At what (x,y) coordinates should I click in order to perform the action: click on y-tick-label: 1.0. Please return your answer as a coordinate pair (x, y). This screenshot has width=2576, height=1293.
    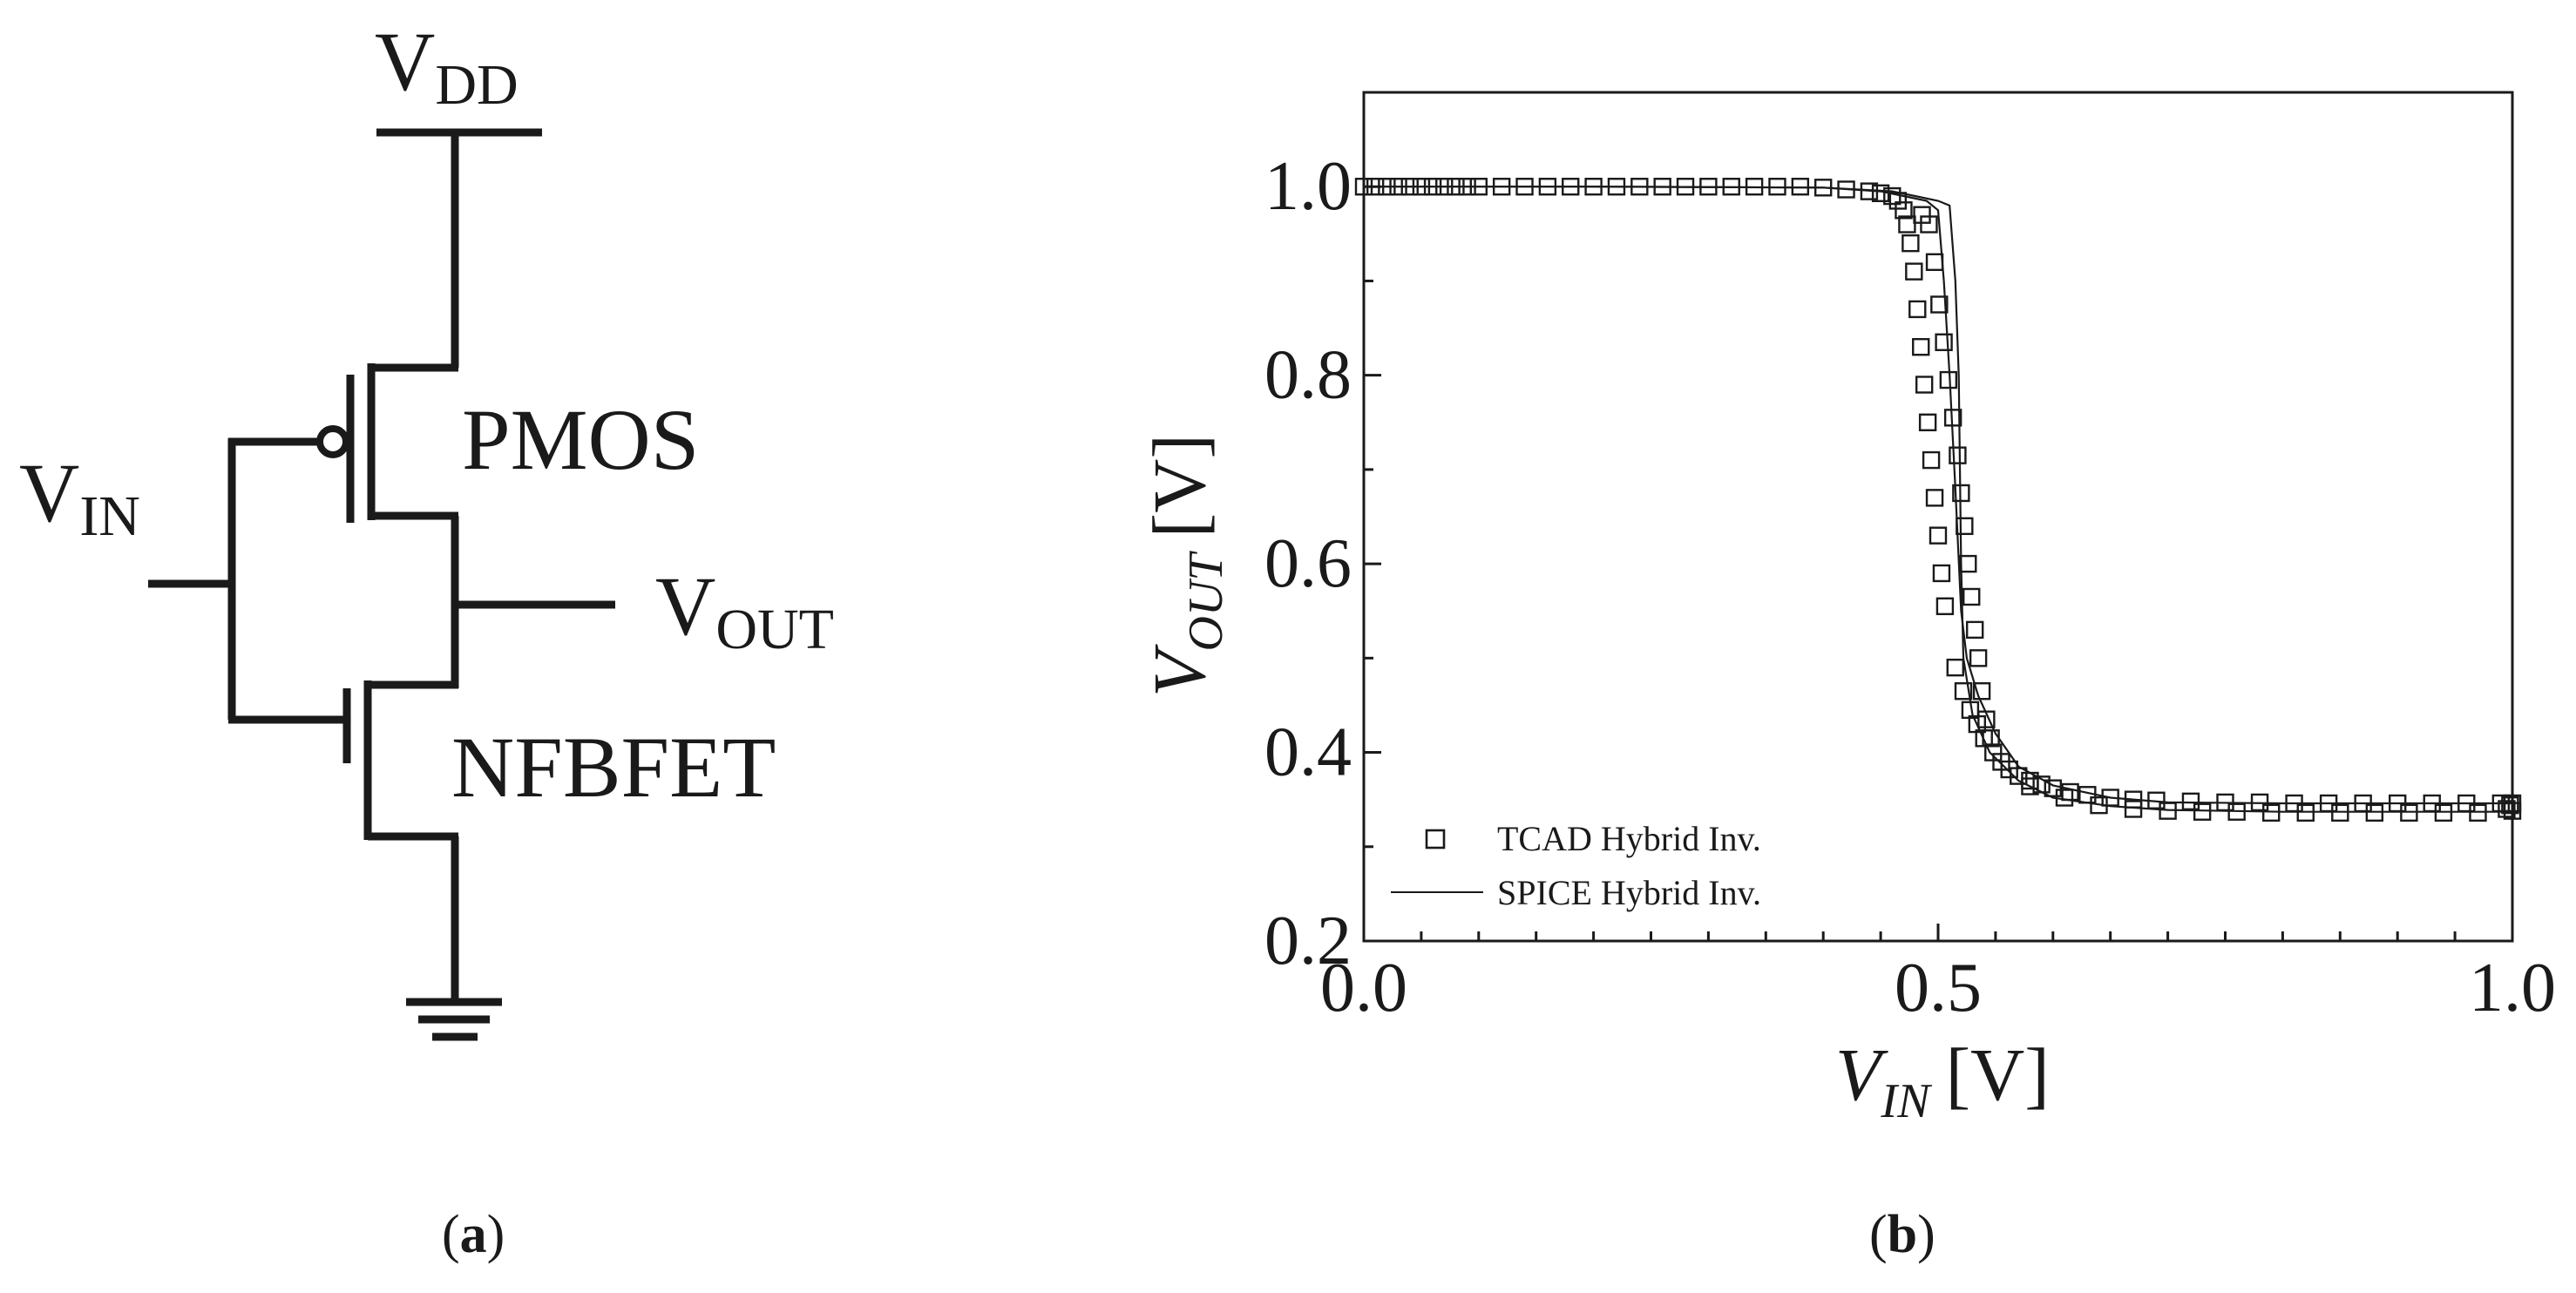
    Looking at the image, I should click on (1308, 186).